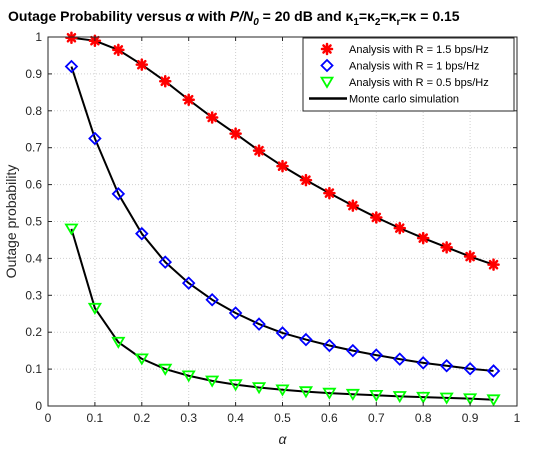  What do you see at coordinates (33, 111) in the screenshot?
I see `y-tick-label: 0.8` at bounding box center [33, 111].